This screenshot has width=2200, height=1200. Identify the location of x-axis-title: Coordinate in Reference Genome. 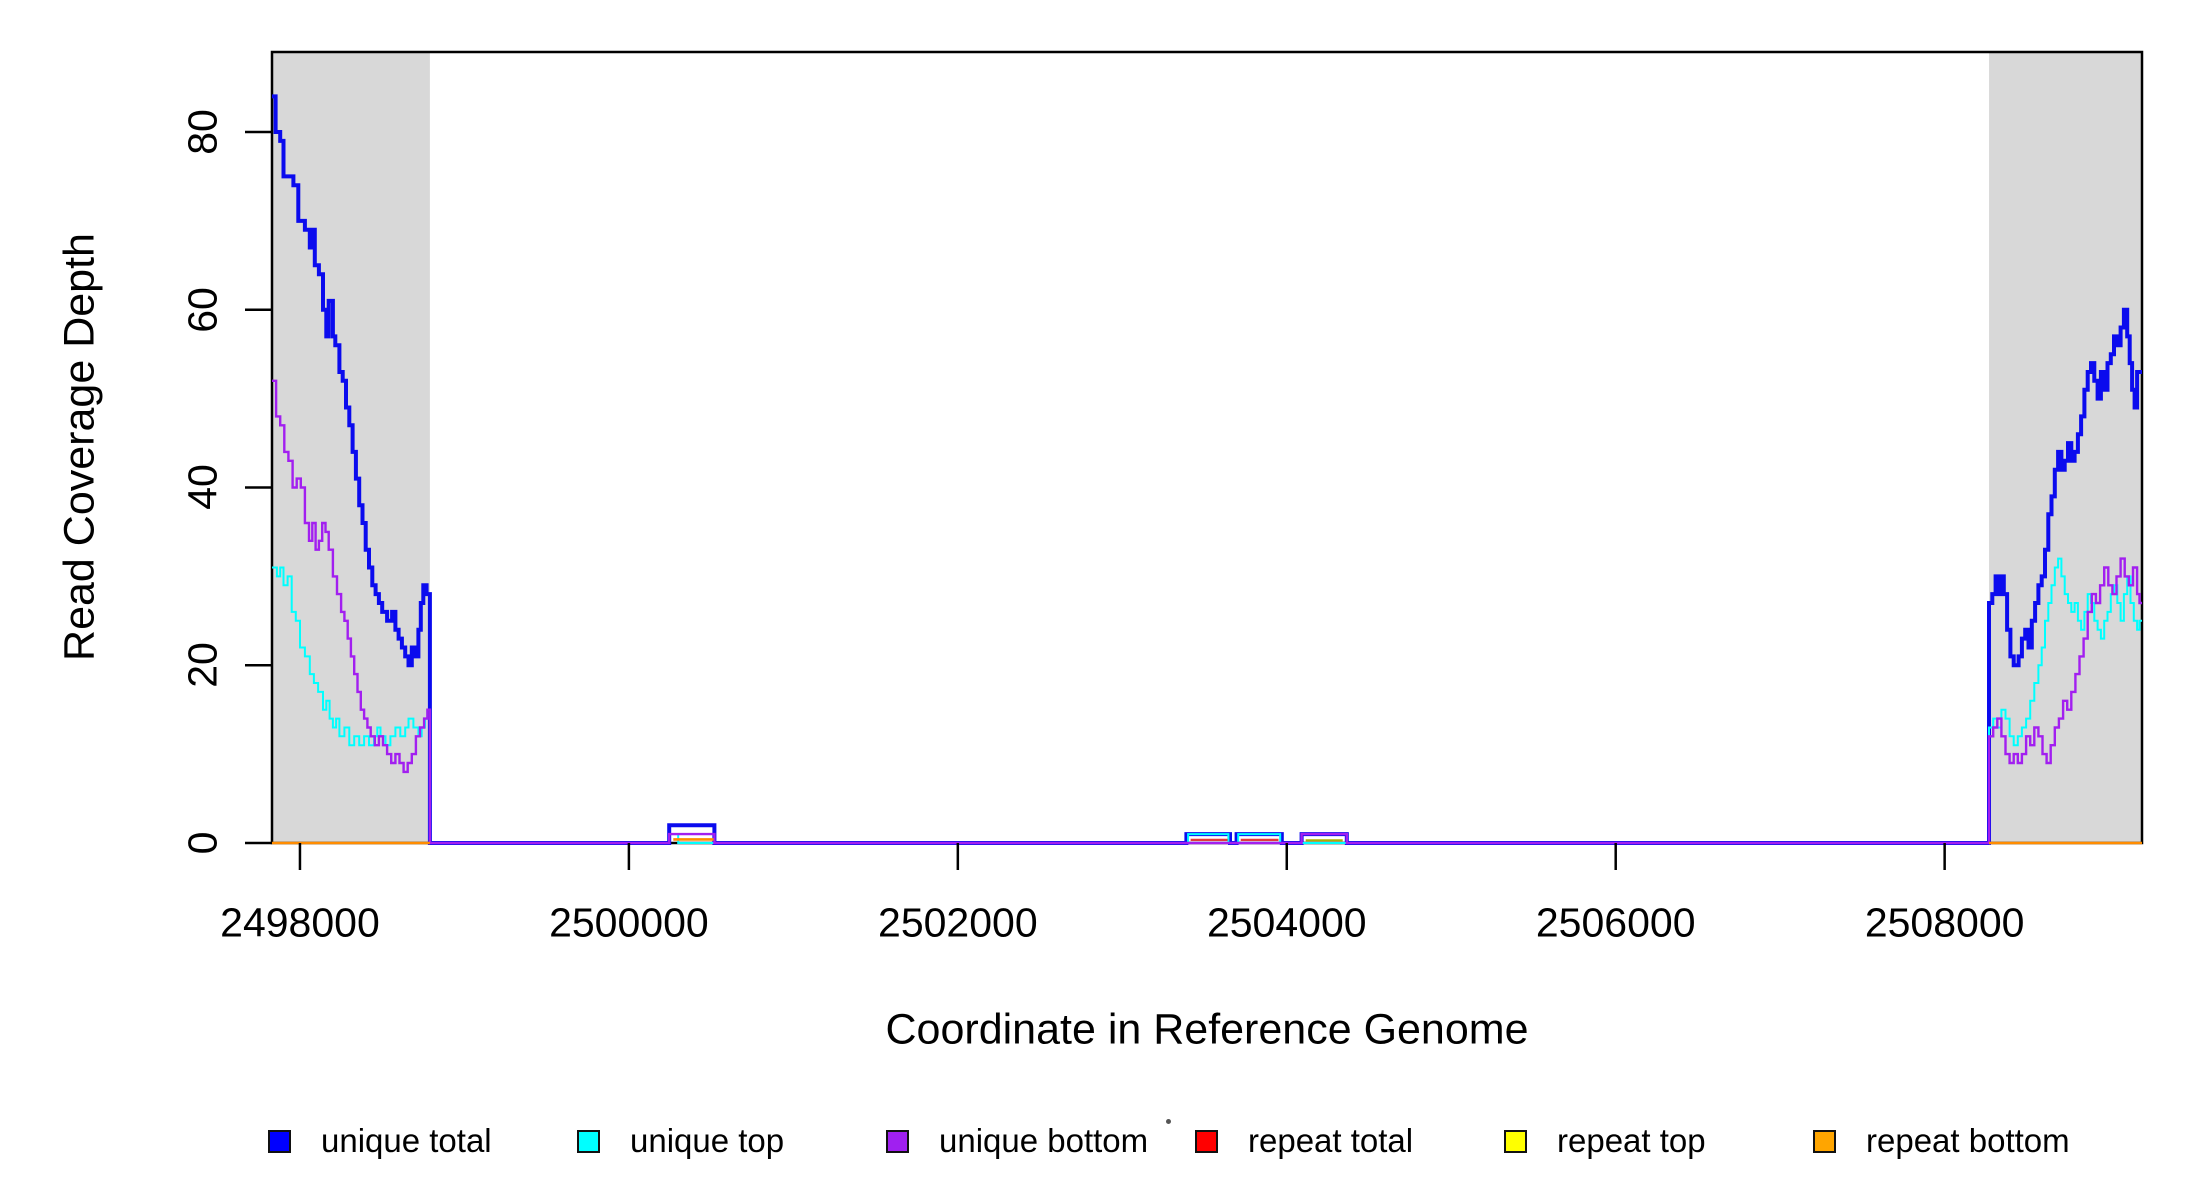
(1207, 1029).